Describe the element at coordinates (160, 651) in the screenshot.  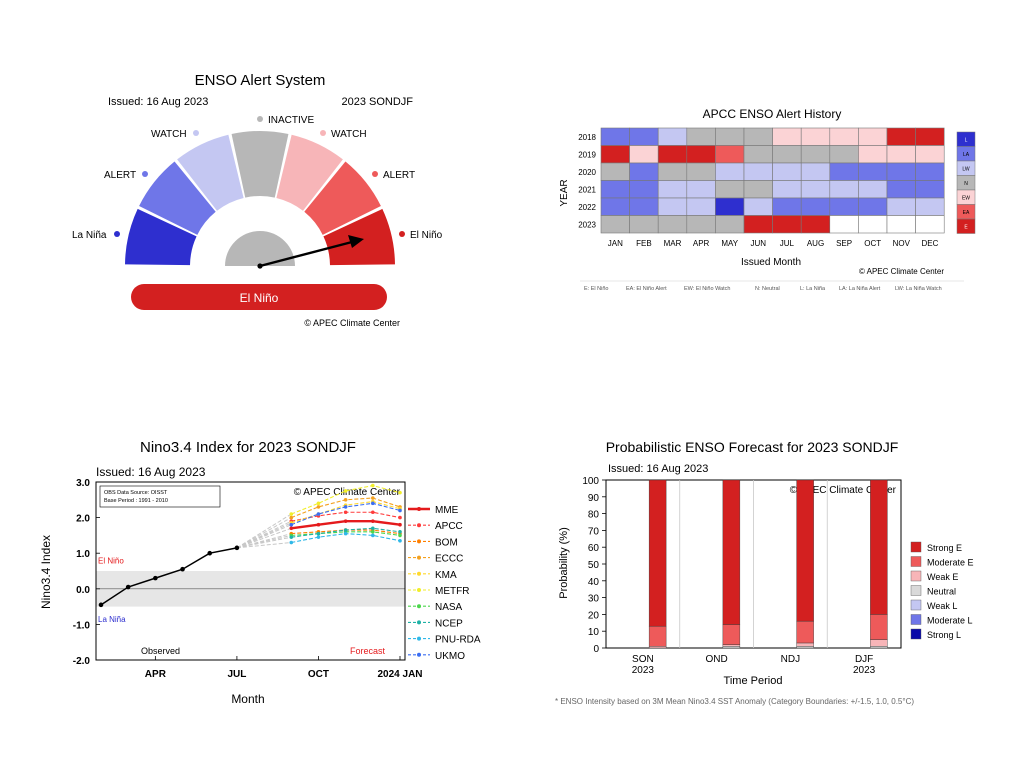
I see `observed-label: Observed` at that location.